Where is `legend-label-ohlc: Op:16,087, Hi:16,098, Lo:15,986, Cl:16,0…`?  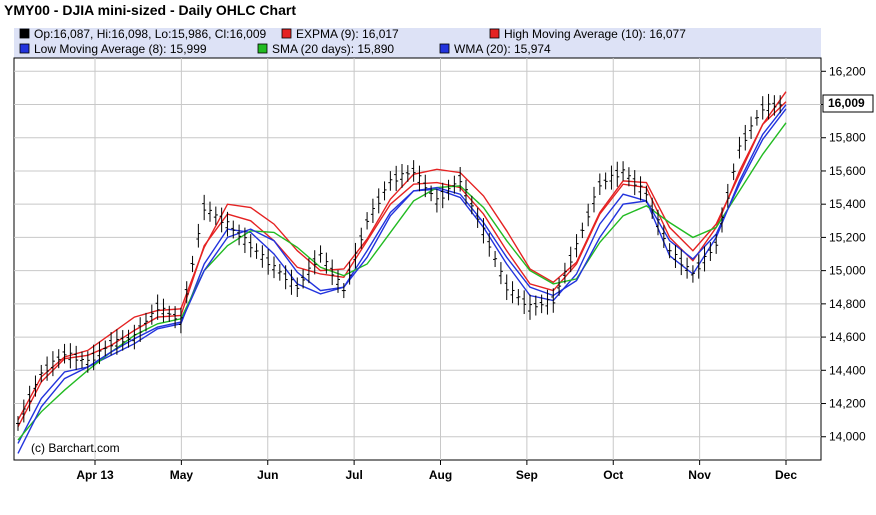 legend-label-ohlc: Op:16,087, Hi:16,098, Lo:15,986, Cl:16,0… is located at coordinates (150, 34).